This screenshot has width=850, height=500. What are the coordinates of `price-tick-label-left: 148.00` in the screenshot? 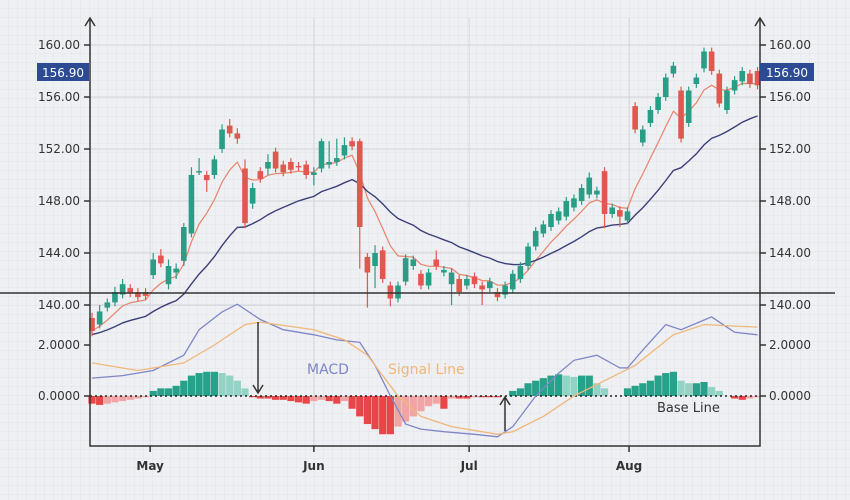 It's located at (59, 201).